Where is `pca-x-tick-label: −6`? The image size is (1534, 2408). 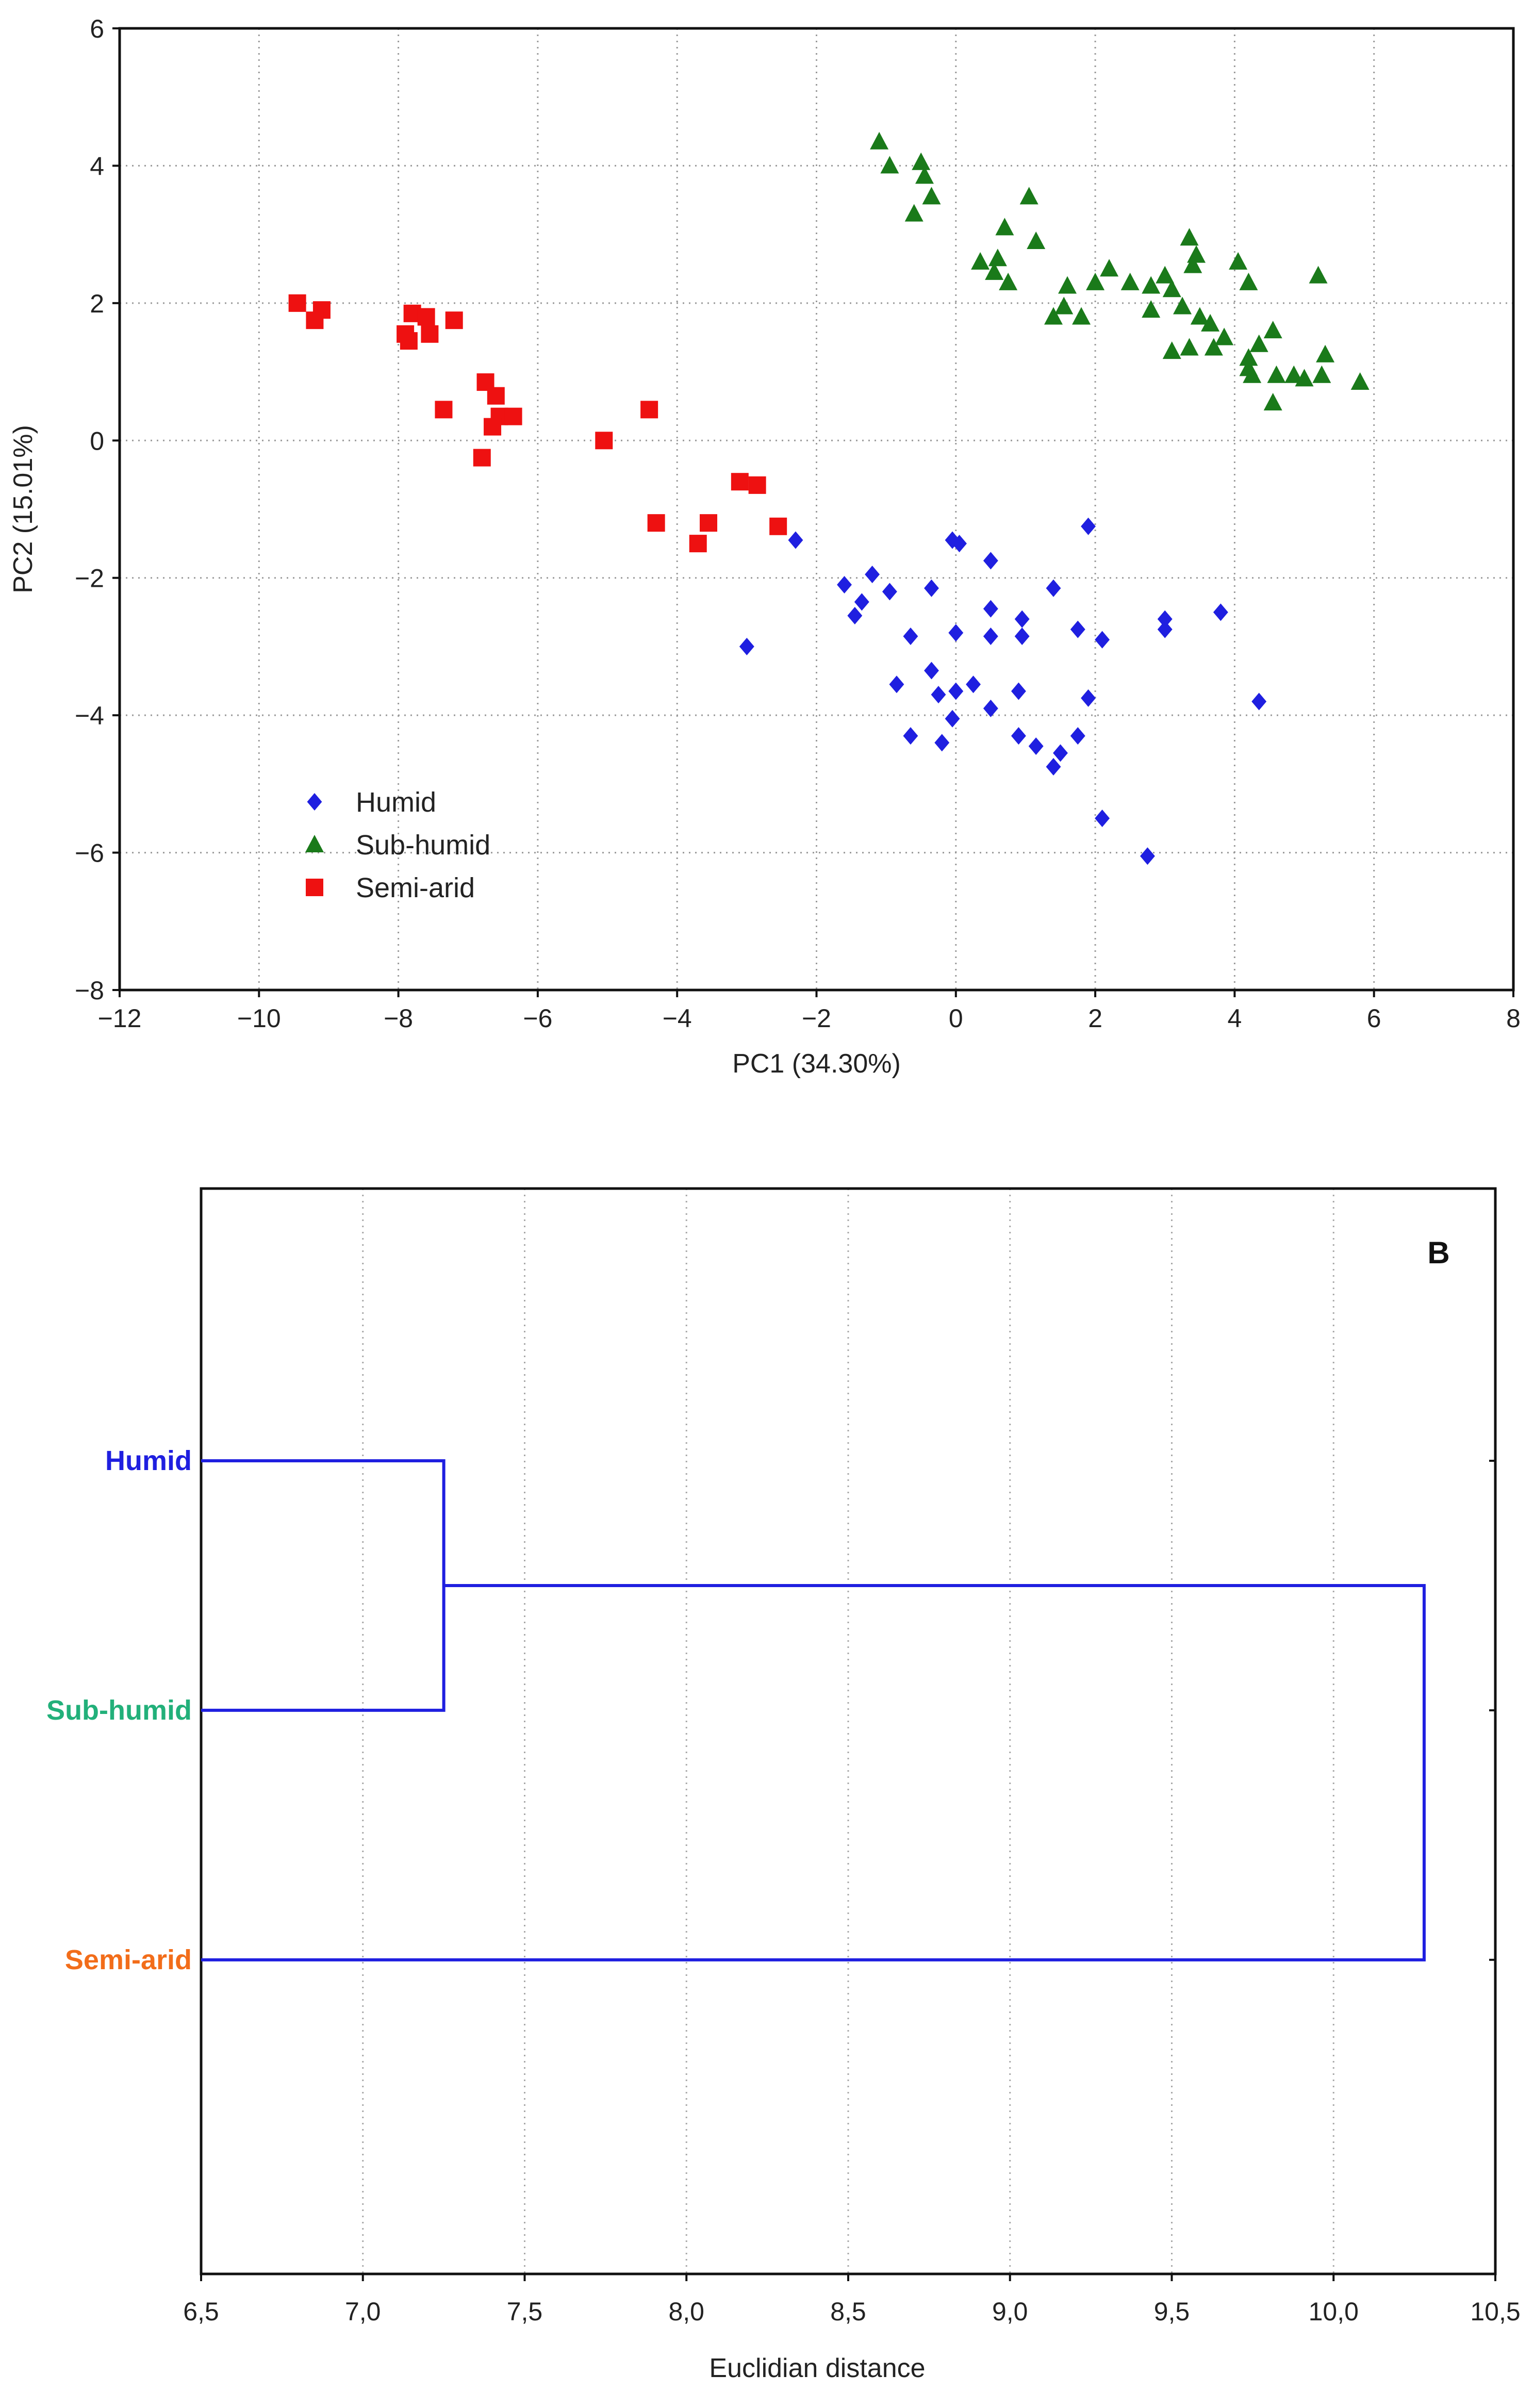 pca-x-tick-label: −6 is located at coordinates (537, 1018).